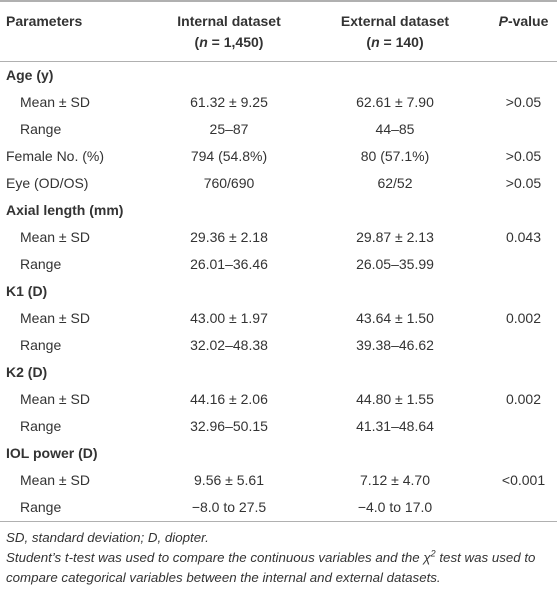  What do you see at coordinates (27, 372) in the screenshot?
I see `section-label: K2 (D)` at bounding box center [27, 372].